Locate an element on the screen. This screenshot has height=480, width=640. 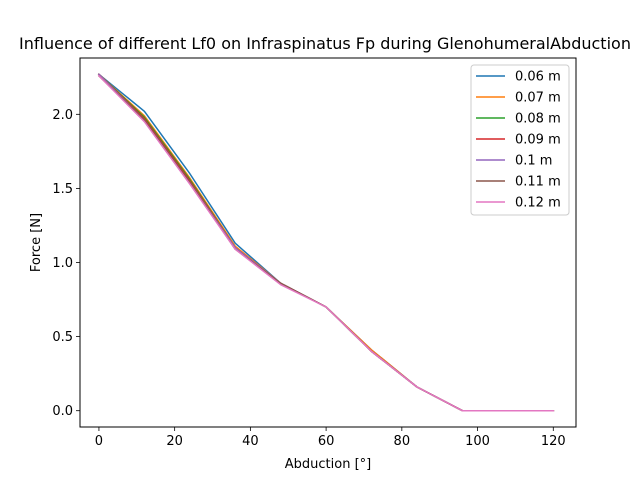
y-axis: 0.0 0.5 1.0 1.5 2.0 is located at coordinates (66, 263).